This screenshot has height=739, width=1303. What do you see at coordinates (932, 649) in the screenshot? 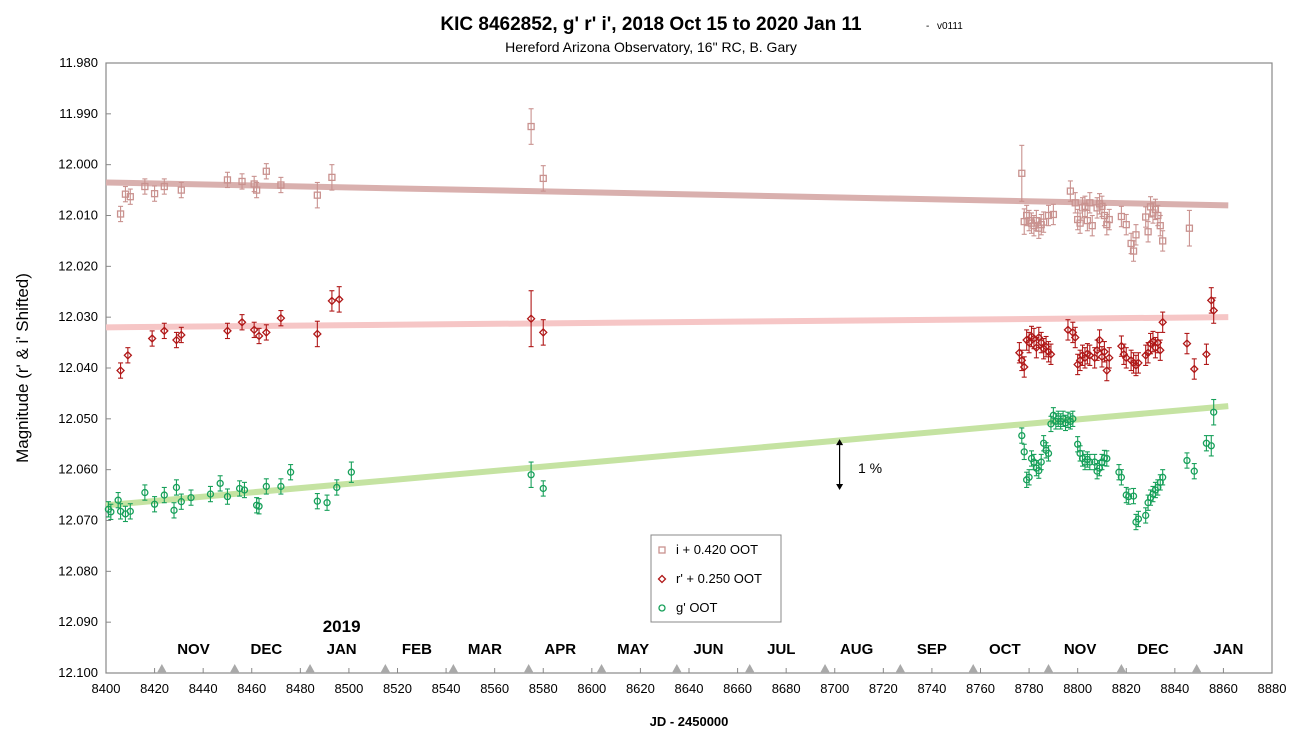
I see `month-label: SEP` at bounding box center [932, 649].